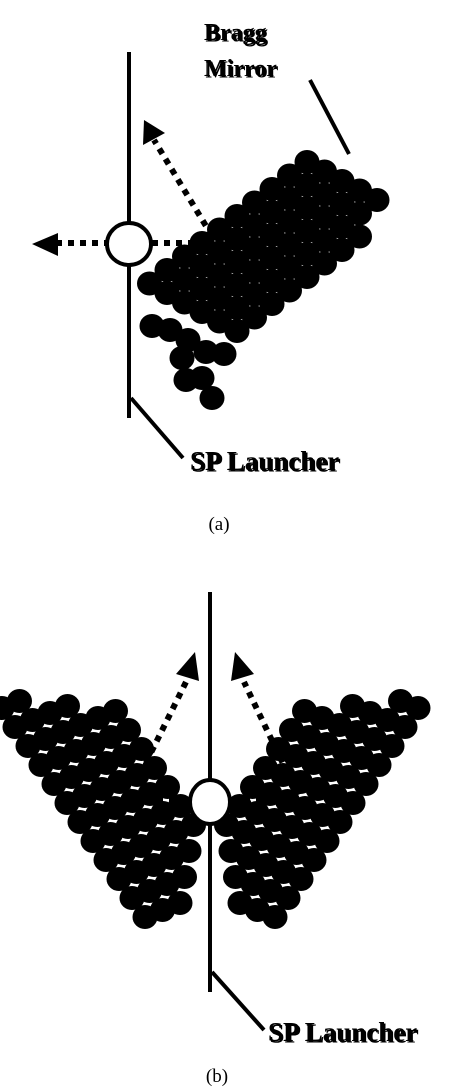 Image resolution: width=465 pixels, height=1091 pixels. I want to click on mirror-label-line1: Bragg, so click(235, 33).